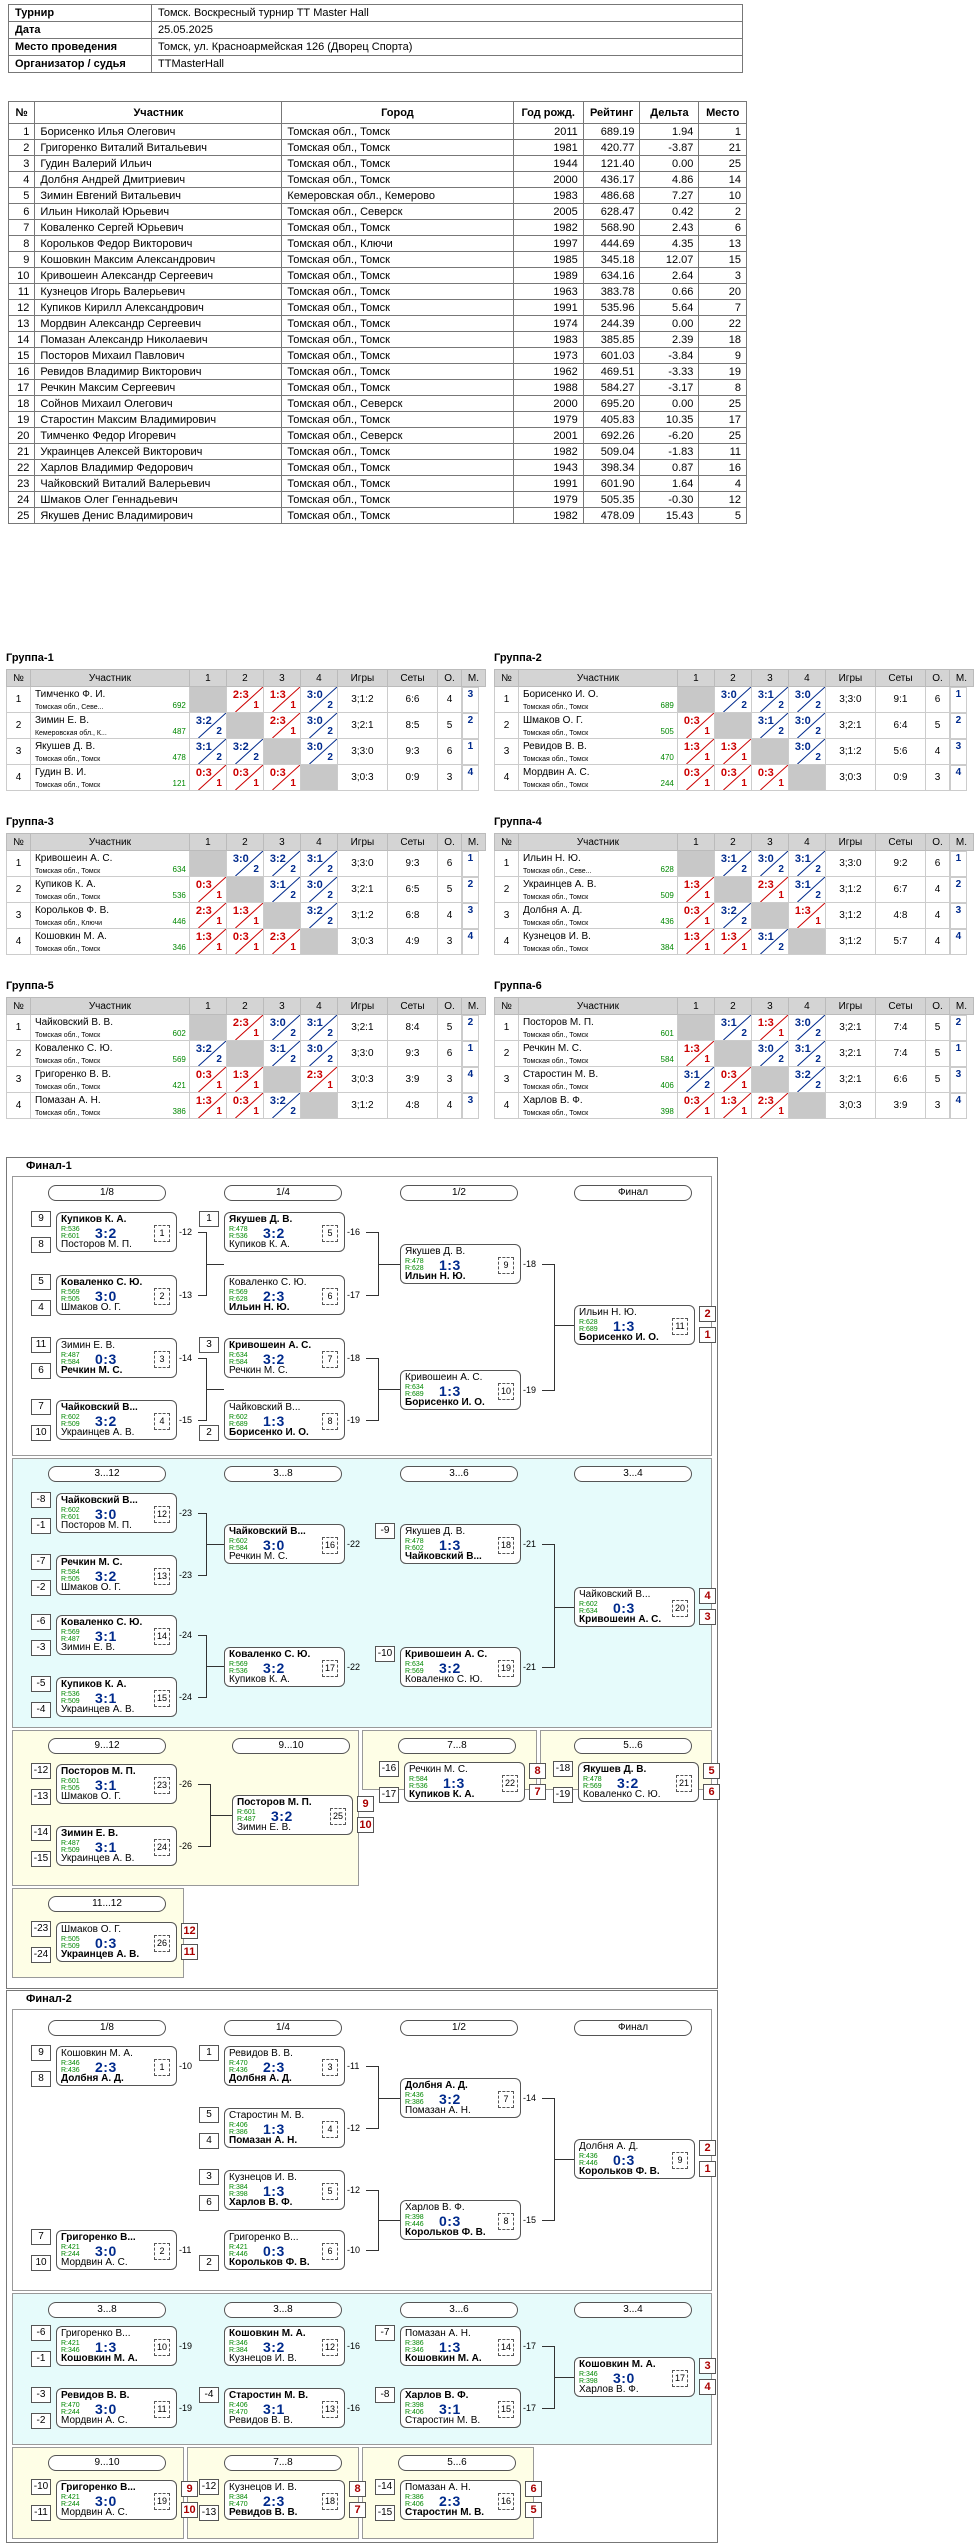 Image resolution: width=976 pixels, height=2547 pixels. What do you see at coordinates (695, 1105) in the screenshot?
I see `score-cell: 0:3 1` at bounding box center [695, 1105].